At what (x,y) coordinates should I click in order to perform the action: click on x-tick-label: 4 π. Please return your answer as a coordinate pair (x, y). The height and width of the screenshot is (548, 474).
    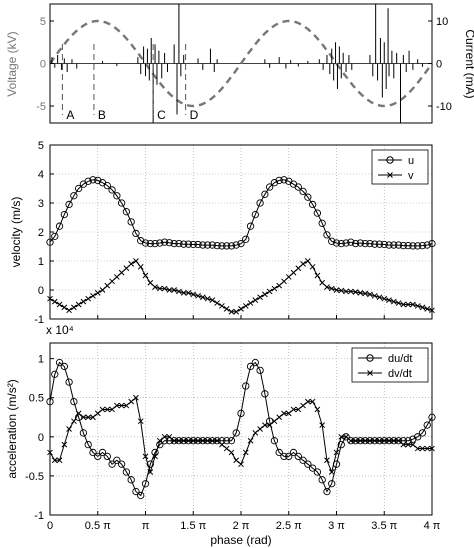
    Looking at the image, I should click on (432, 526).